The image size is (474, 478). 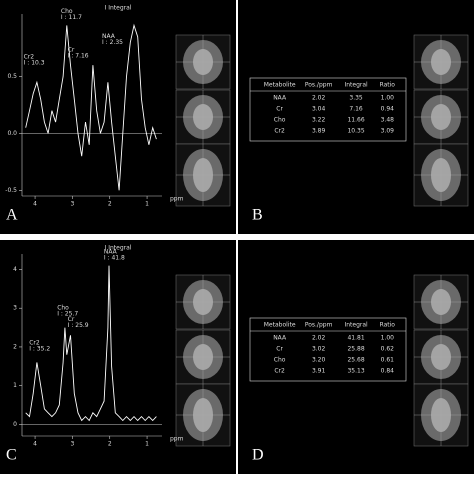 What do you see at coordinates (39, 348) in the screenshot?
I see `peak-integral: I : 35.2` at bounding box center [39, 348].